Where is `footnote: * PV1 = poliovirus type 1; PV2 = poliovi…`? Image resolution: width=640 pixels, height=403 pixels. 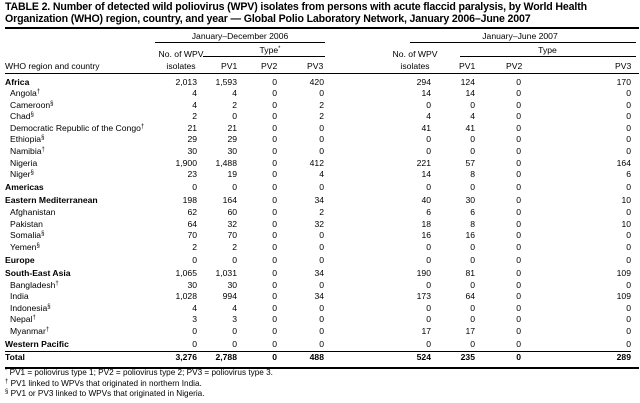 footnote: * PV1 = poliovirus type 1; PV2 = poliovi… is located at coordinates (139, 373).